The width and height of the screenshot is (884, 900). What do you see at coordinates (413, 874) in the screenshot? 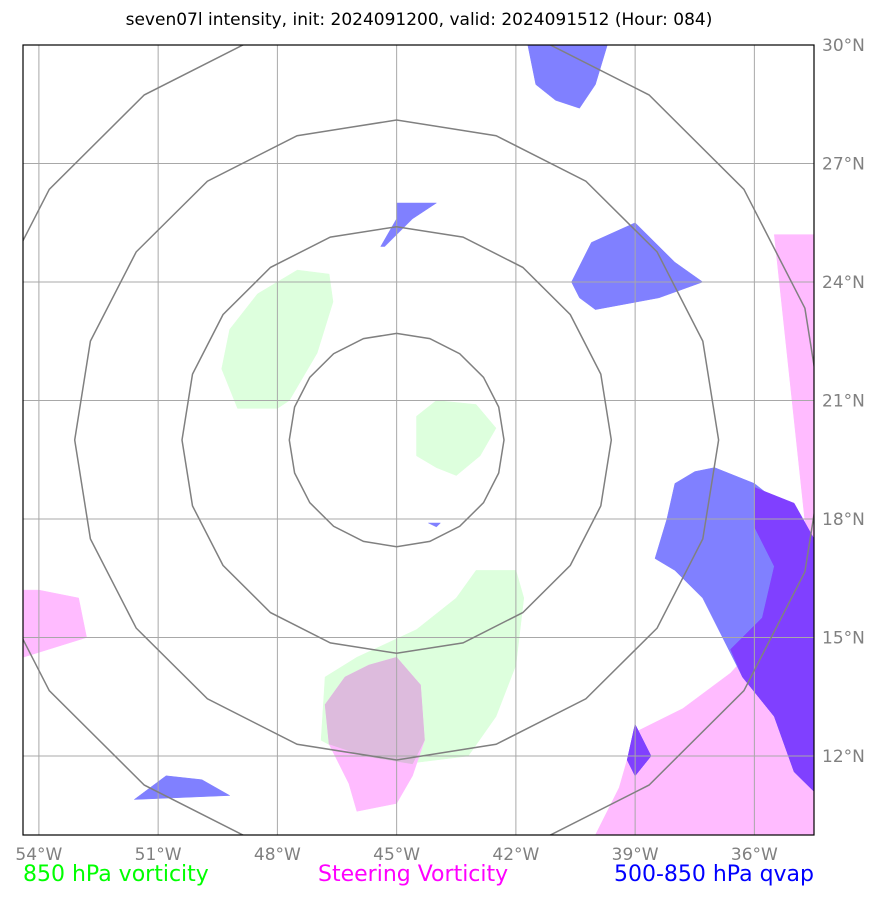
I see `legend-steering-vorticity: Steering Vorticity` at bounding box center [413, 874].